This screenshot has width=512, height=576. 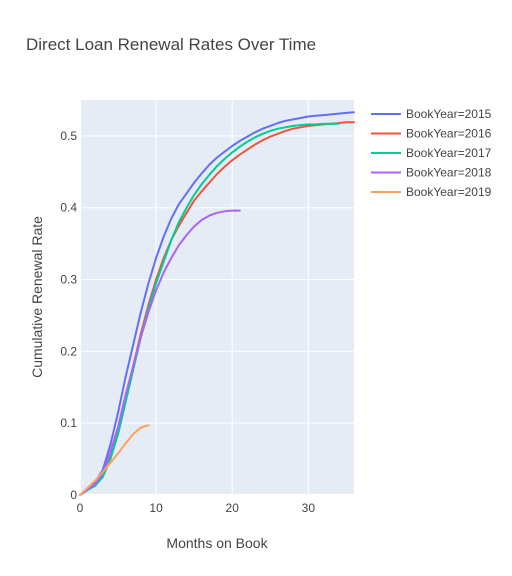 What do you see at coordinates (196, 508) in the screenshot?
I see `x-axis-ticks: 0 10 20 30` at bounding box center [196, 508].